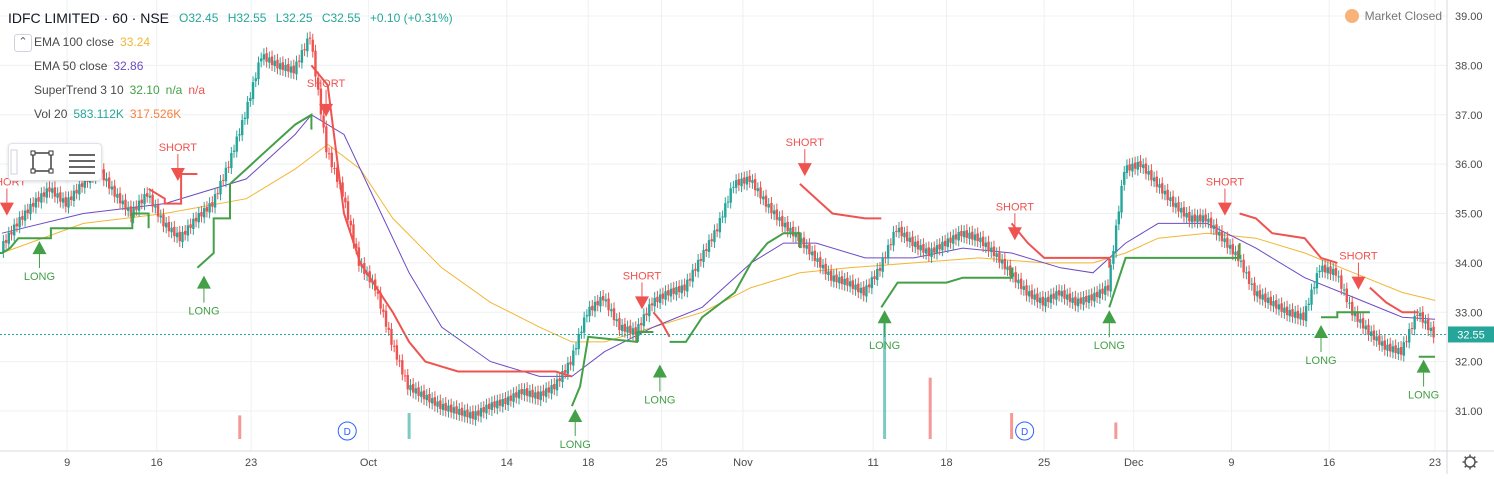  Describe the element at coordinates (368, 463) in the screenshot. I see `time-tick-label: Oct` at that location.